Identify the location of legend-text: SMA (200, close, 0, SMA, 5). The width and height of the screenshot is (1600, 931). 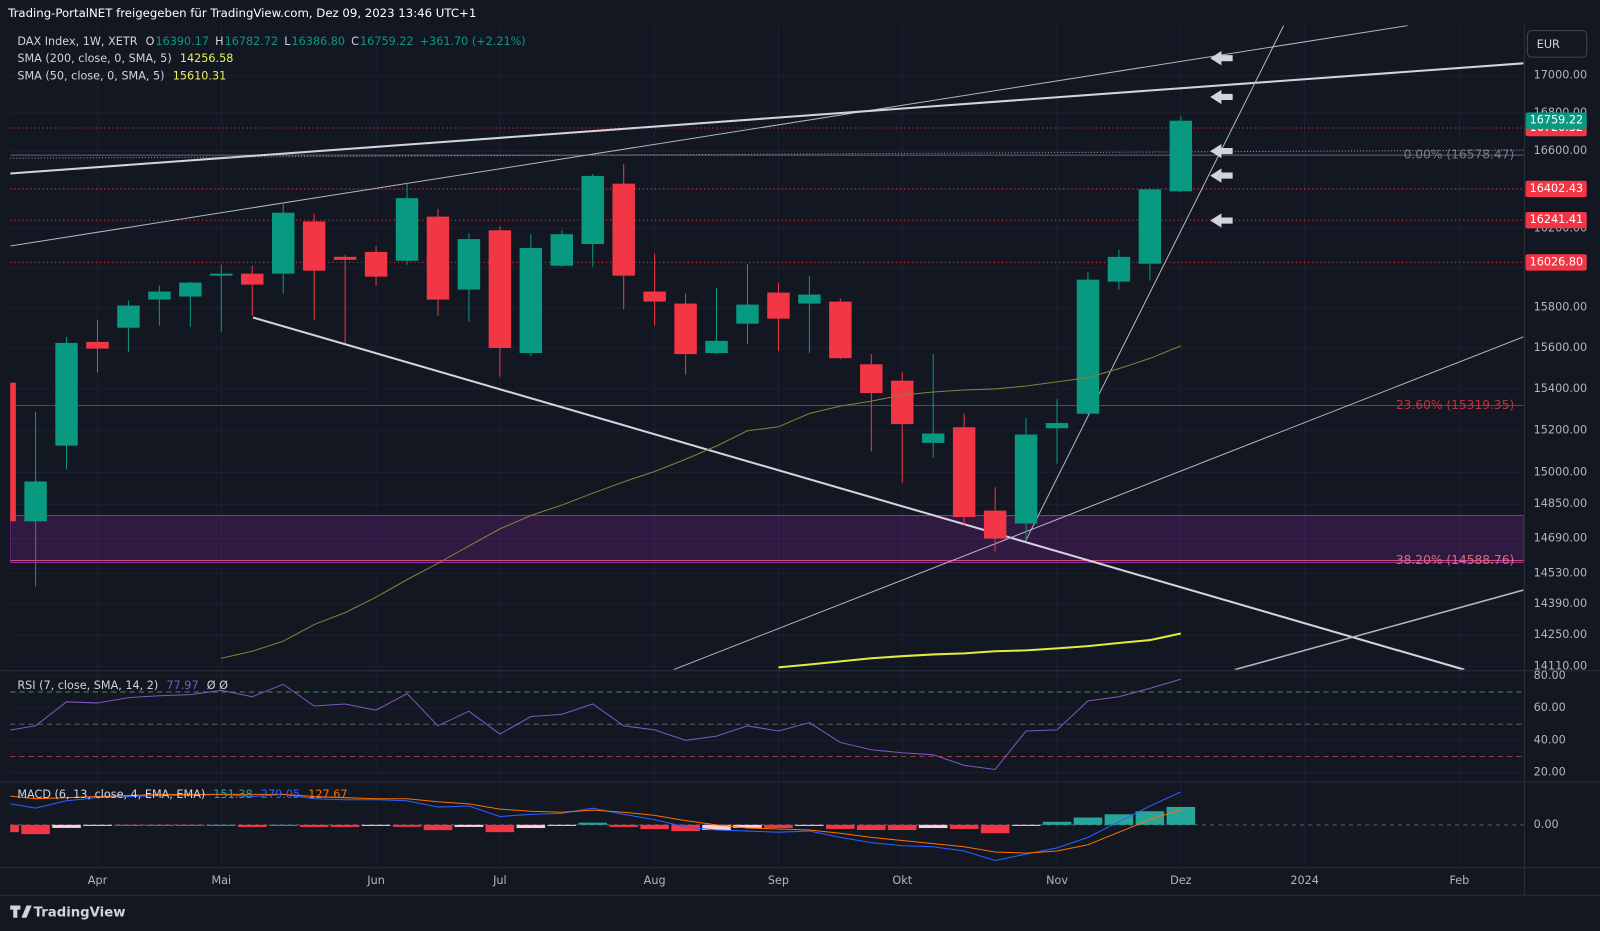
(94, 58).